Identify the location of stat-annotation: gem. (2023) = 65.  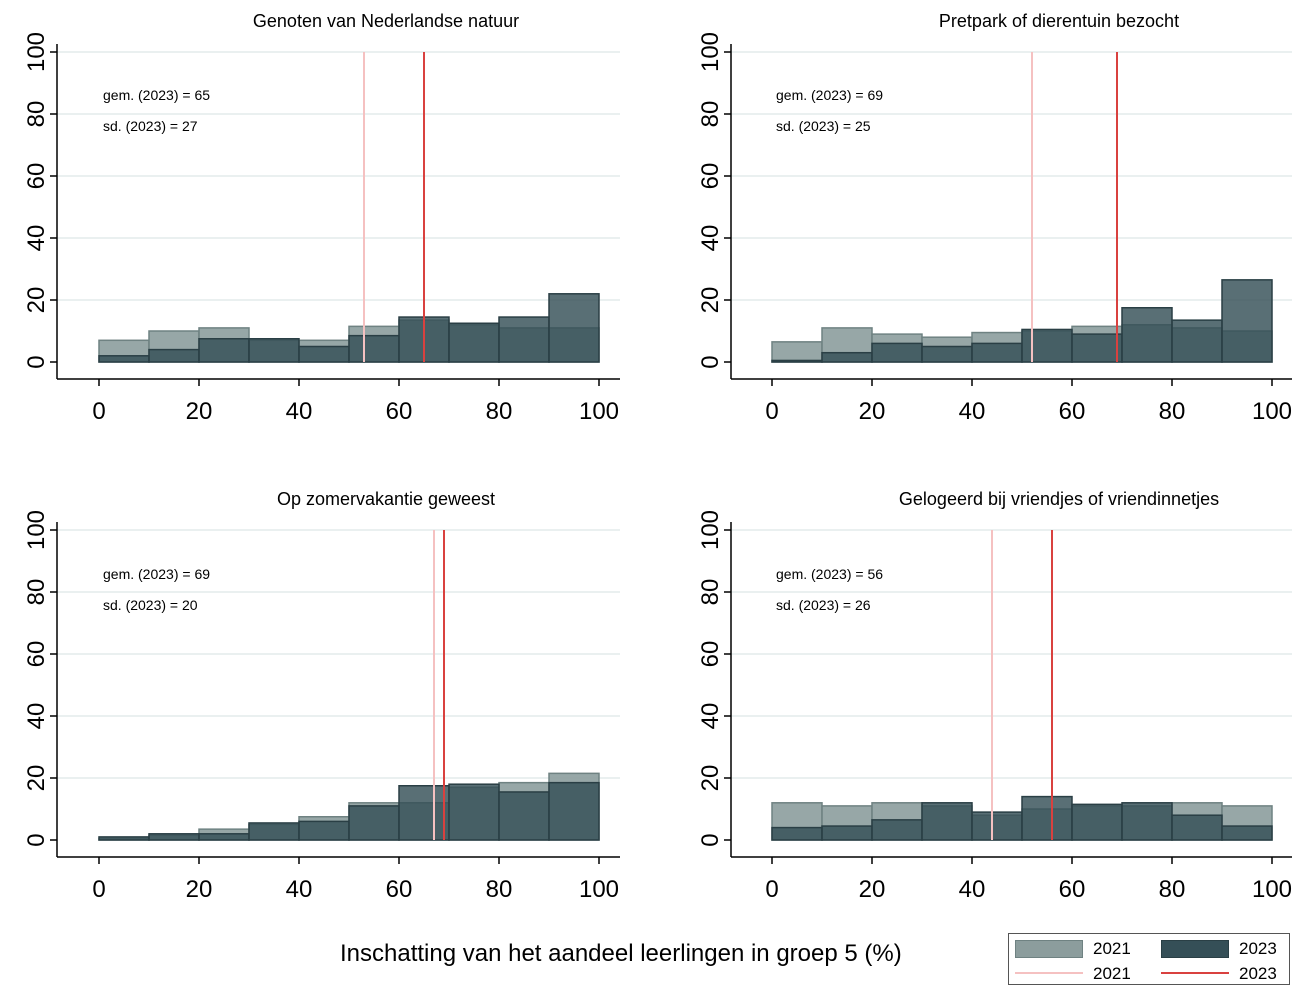
(156, 95).